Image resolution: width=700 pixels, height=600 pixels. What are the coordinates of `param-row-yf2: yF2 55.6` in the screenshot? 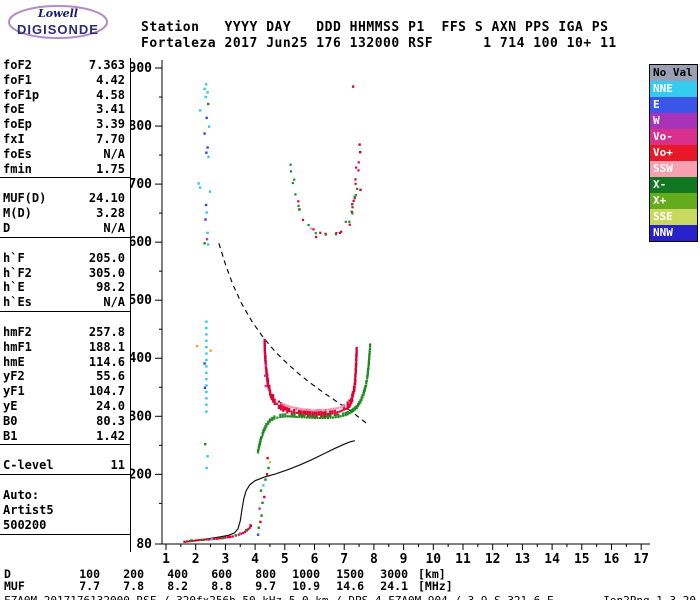 It's located at (65, 376).